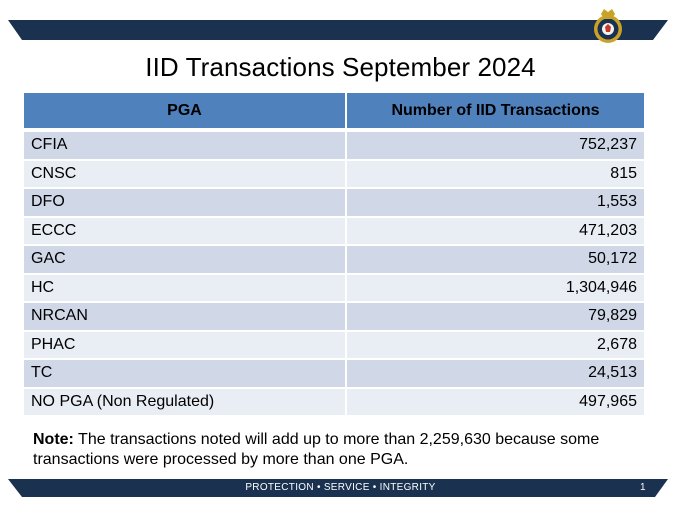  I want to click on table-row: NRCAN 79,829, so click(334, 316).